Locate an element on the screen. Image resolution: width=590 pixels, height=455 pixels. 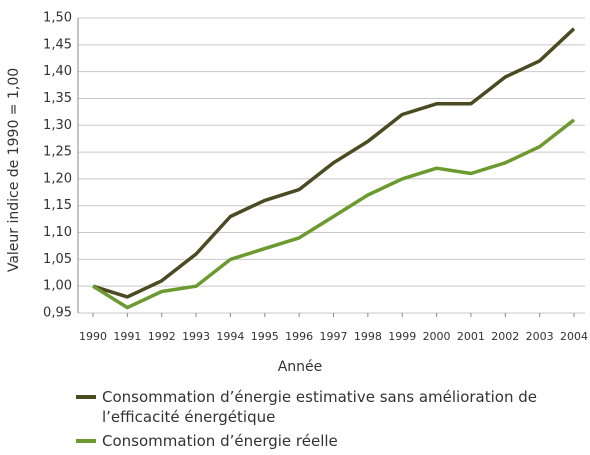
x-tick-label: 1995 is located at coordinates (265, 336).